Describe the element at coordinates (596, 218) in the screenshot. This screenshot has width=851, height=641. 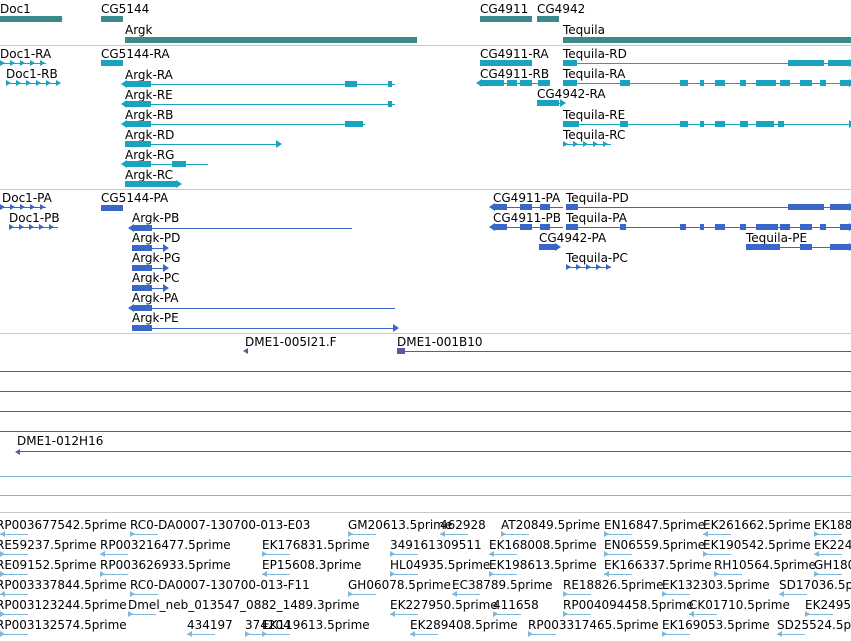
I see `transcript-label: Tequila-PA` at that location.